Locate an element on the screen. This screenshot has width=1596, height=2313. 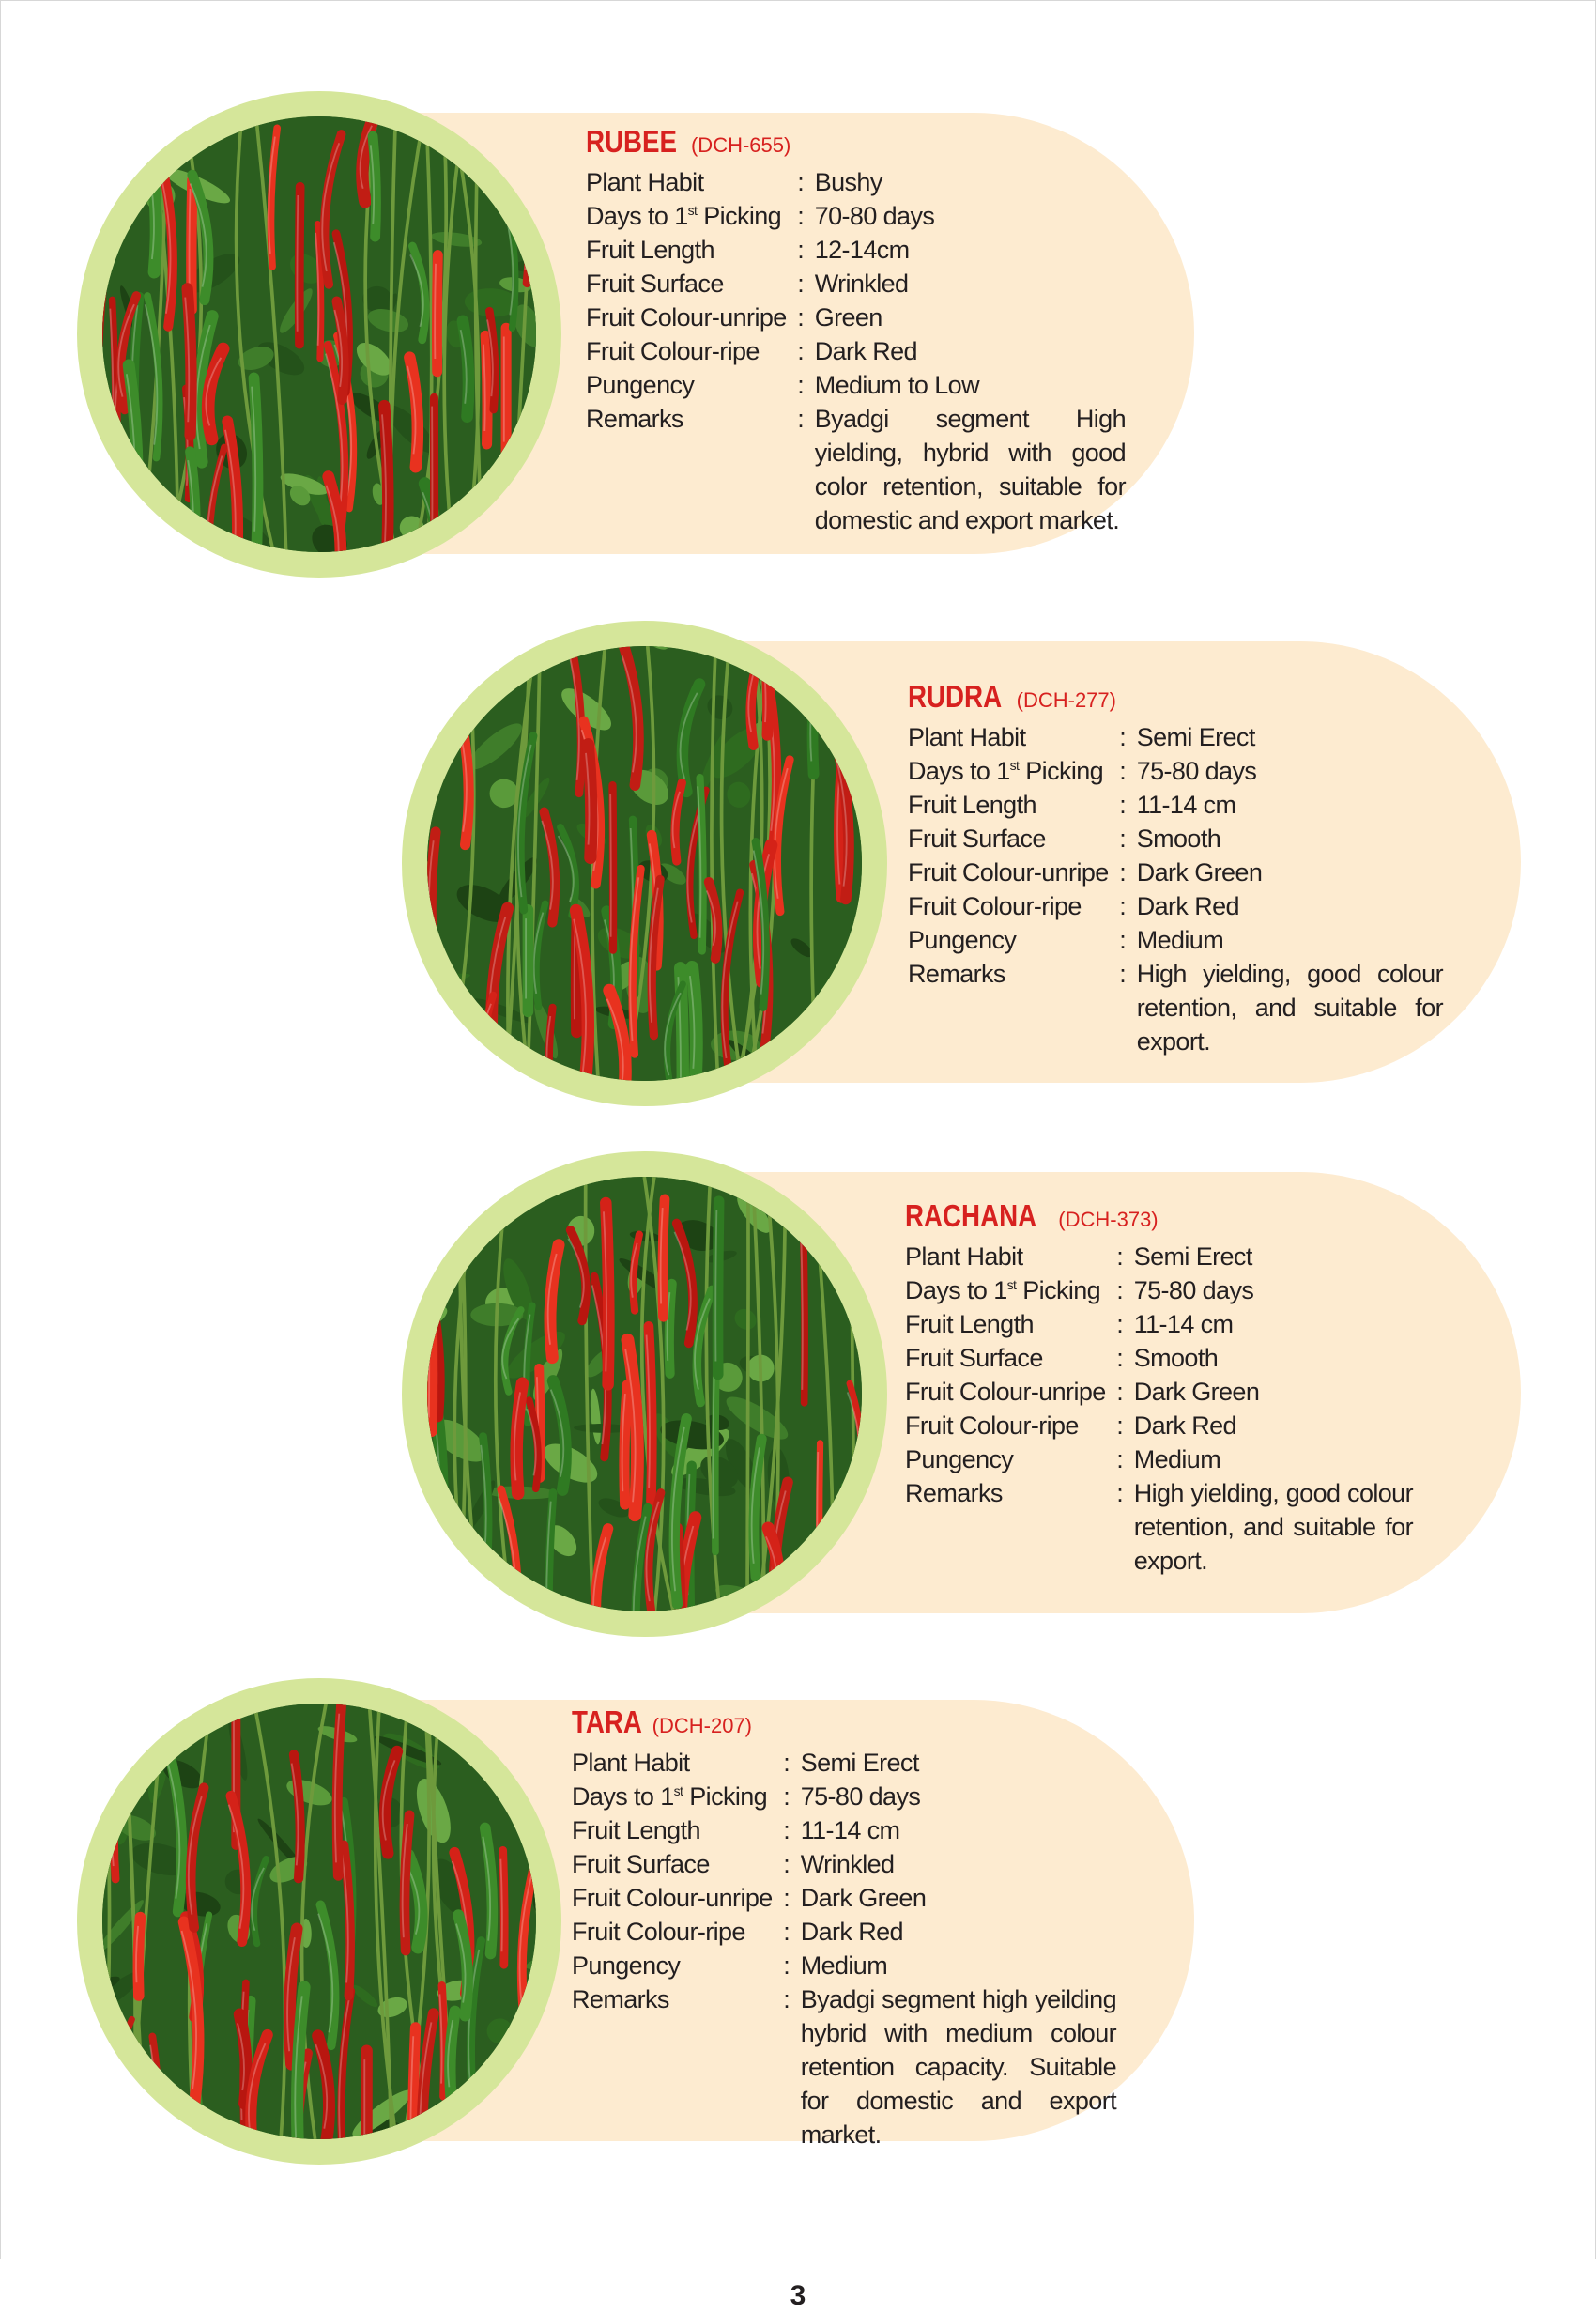
variety-name: RACHANA is located at coordinates (971, 1215).